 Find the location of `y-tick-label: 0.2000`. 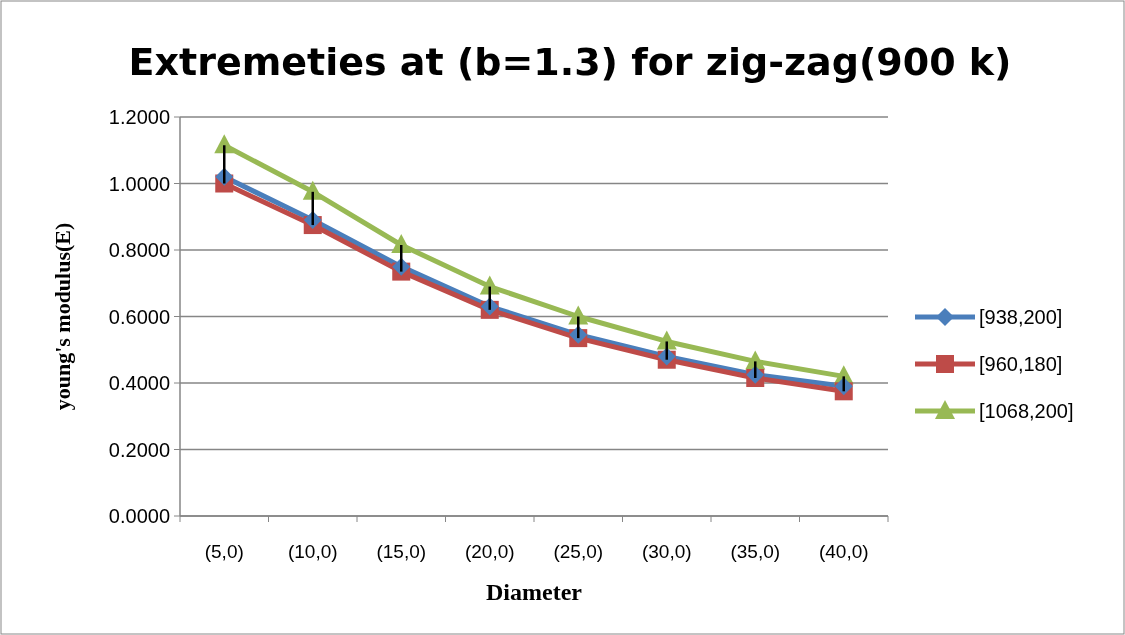

y-tick-label: 0.2000 is located at coordinates (139, 449).